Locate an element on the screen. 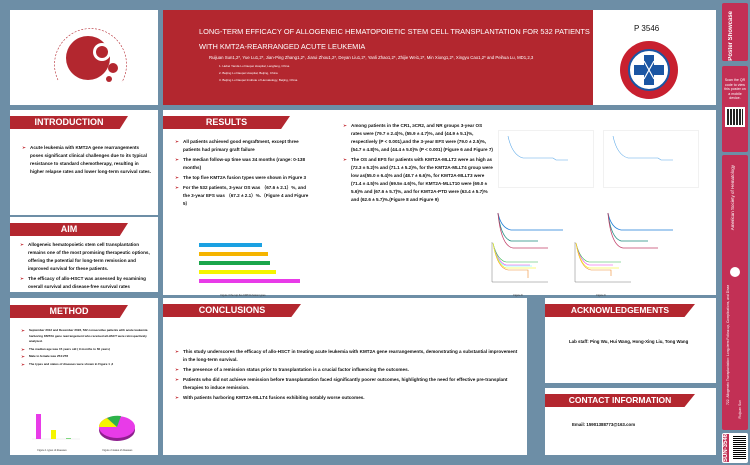 This screenshot has height=465, width=750. figure-5-efs-curve is located at coordinates (651, 159).